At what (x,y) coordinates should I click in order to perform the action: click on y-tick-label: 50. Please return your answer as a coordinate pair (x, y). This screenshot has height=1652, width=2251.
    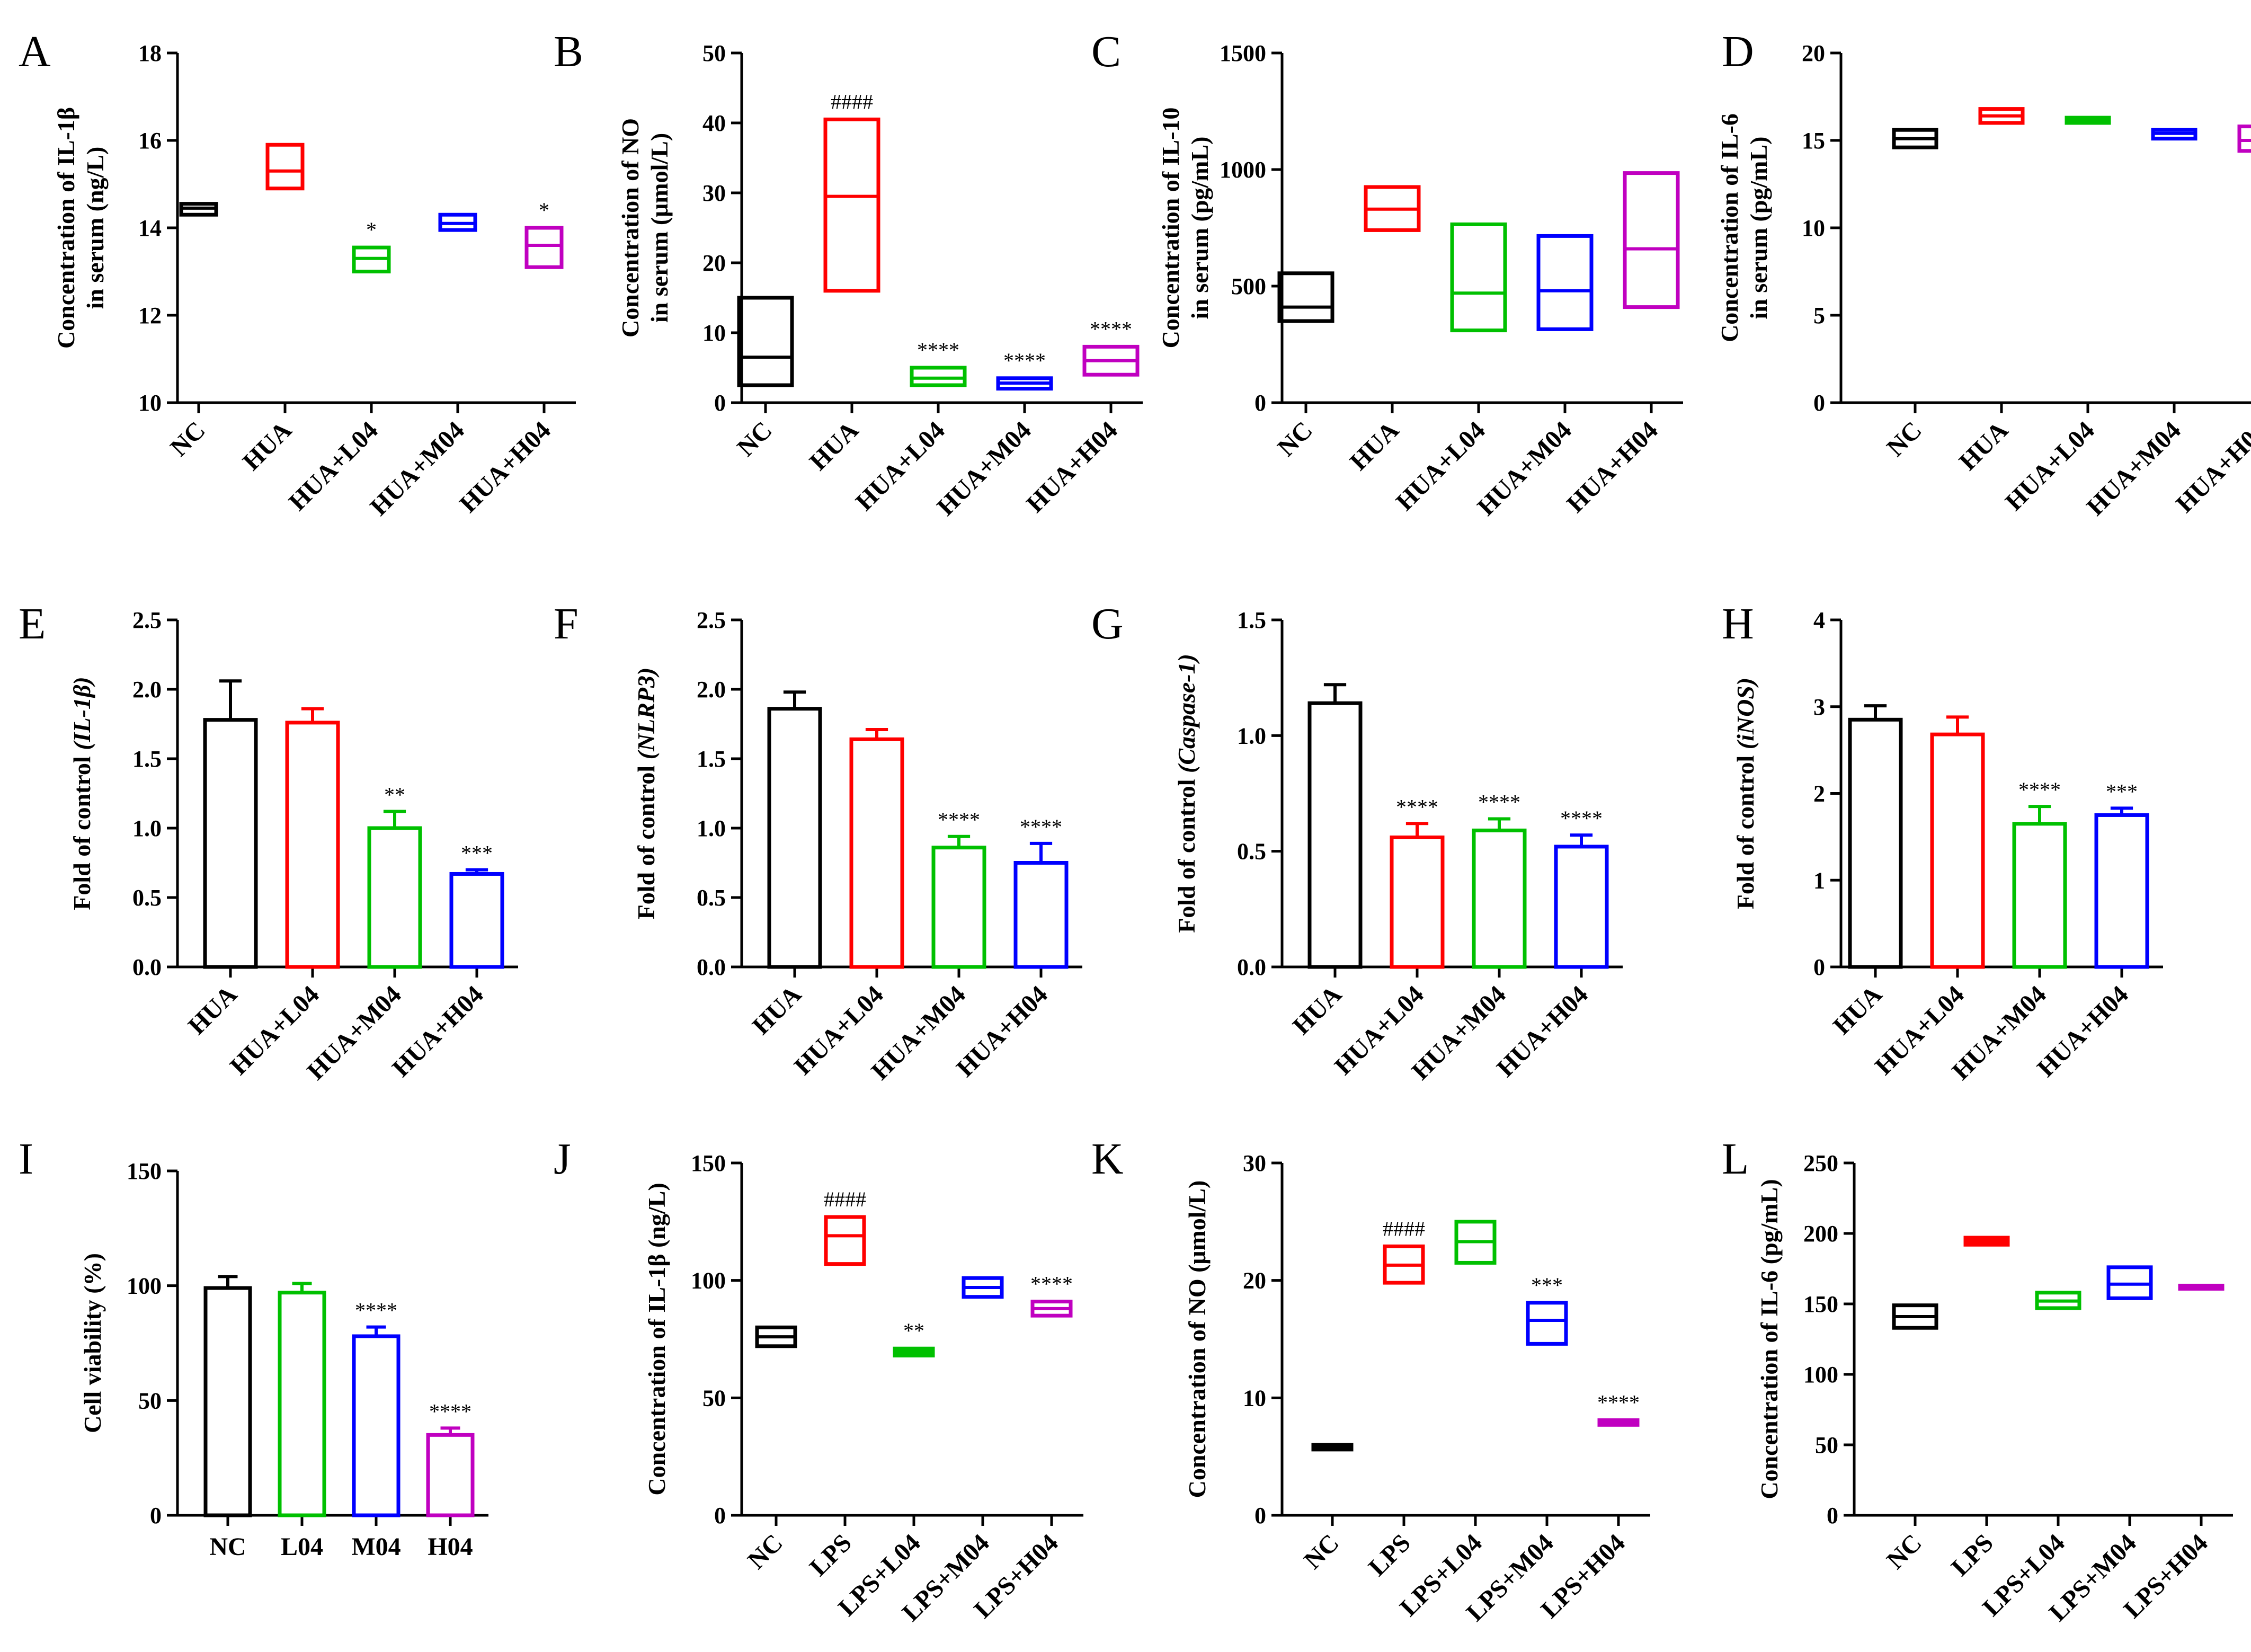
    Looking at the image, I should click on (150, 1401).